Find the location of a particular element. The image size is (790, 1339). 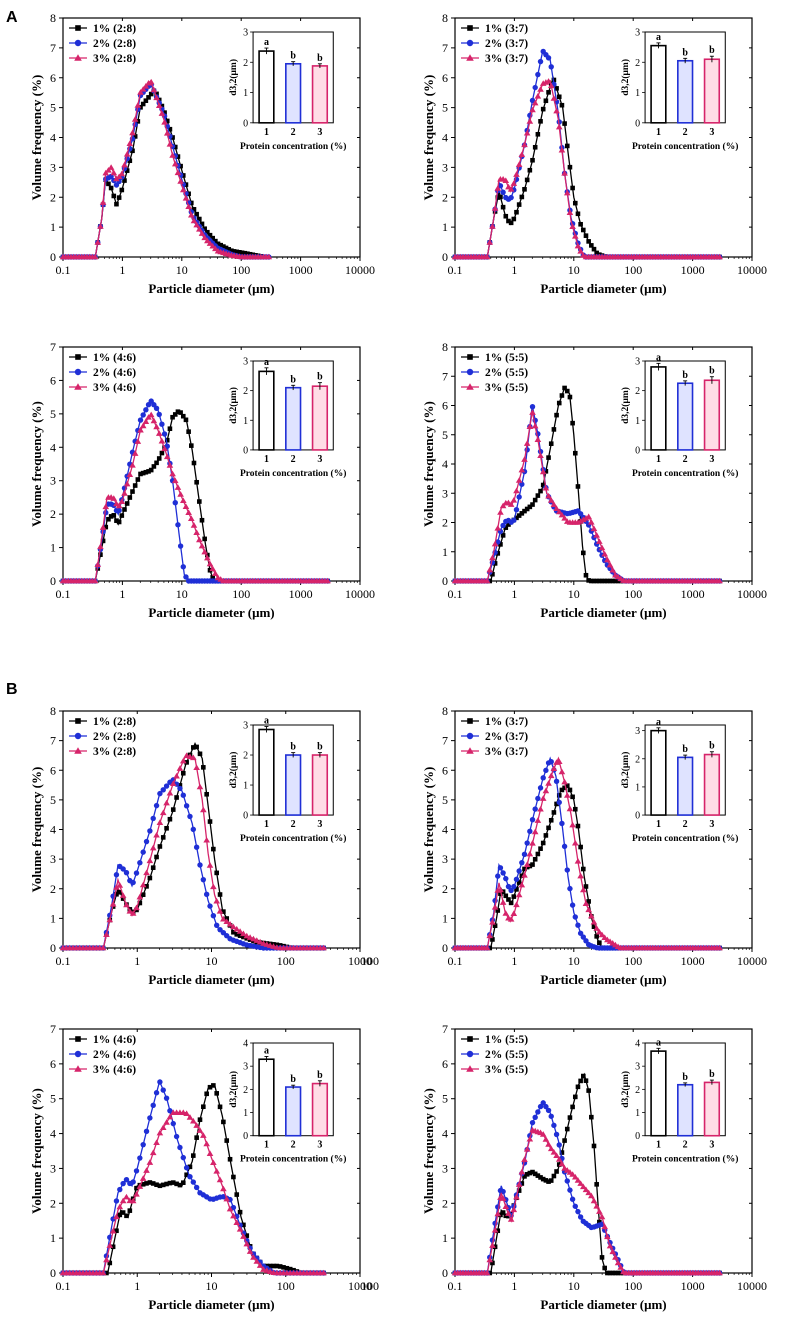

y-tick-label: 3 is located at coordinates (445, 167).